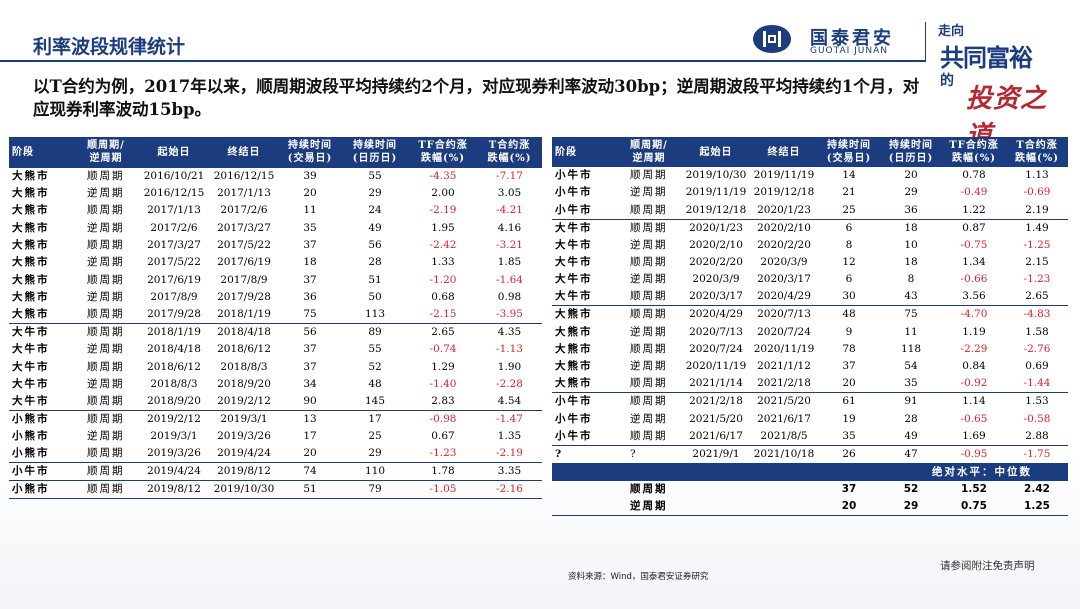  What do you see at coordinates (947, 81) in the screenshot?
I see `slogan-line-3: 的` at bounding box center [947, 81].